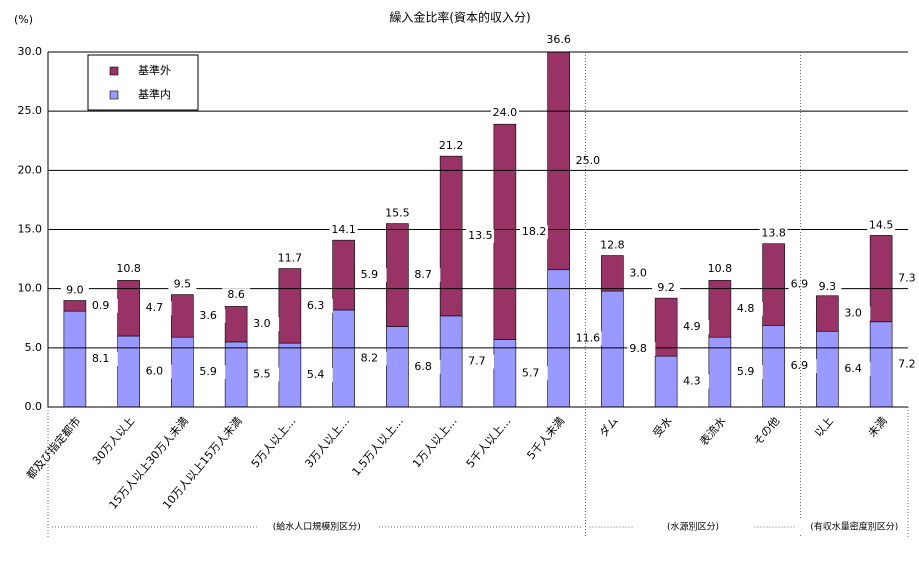  I want to click on total-label: 9.3, so click(828, 286).